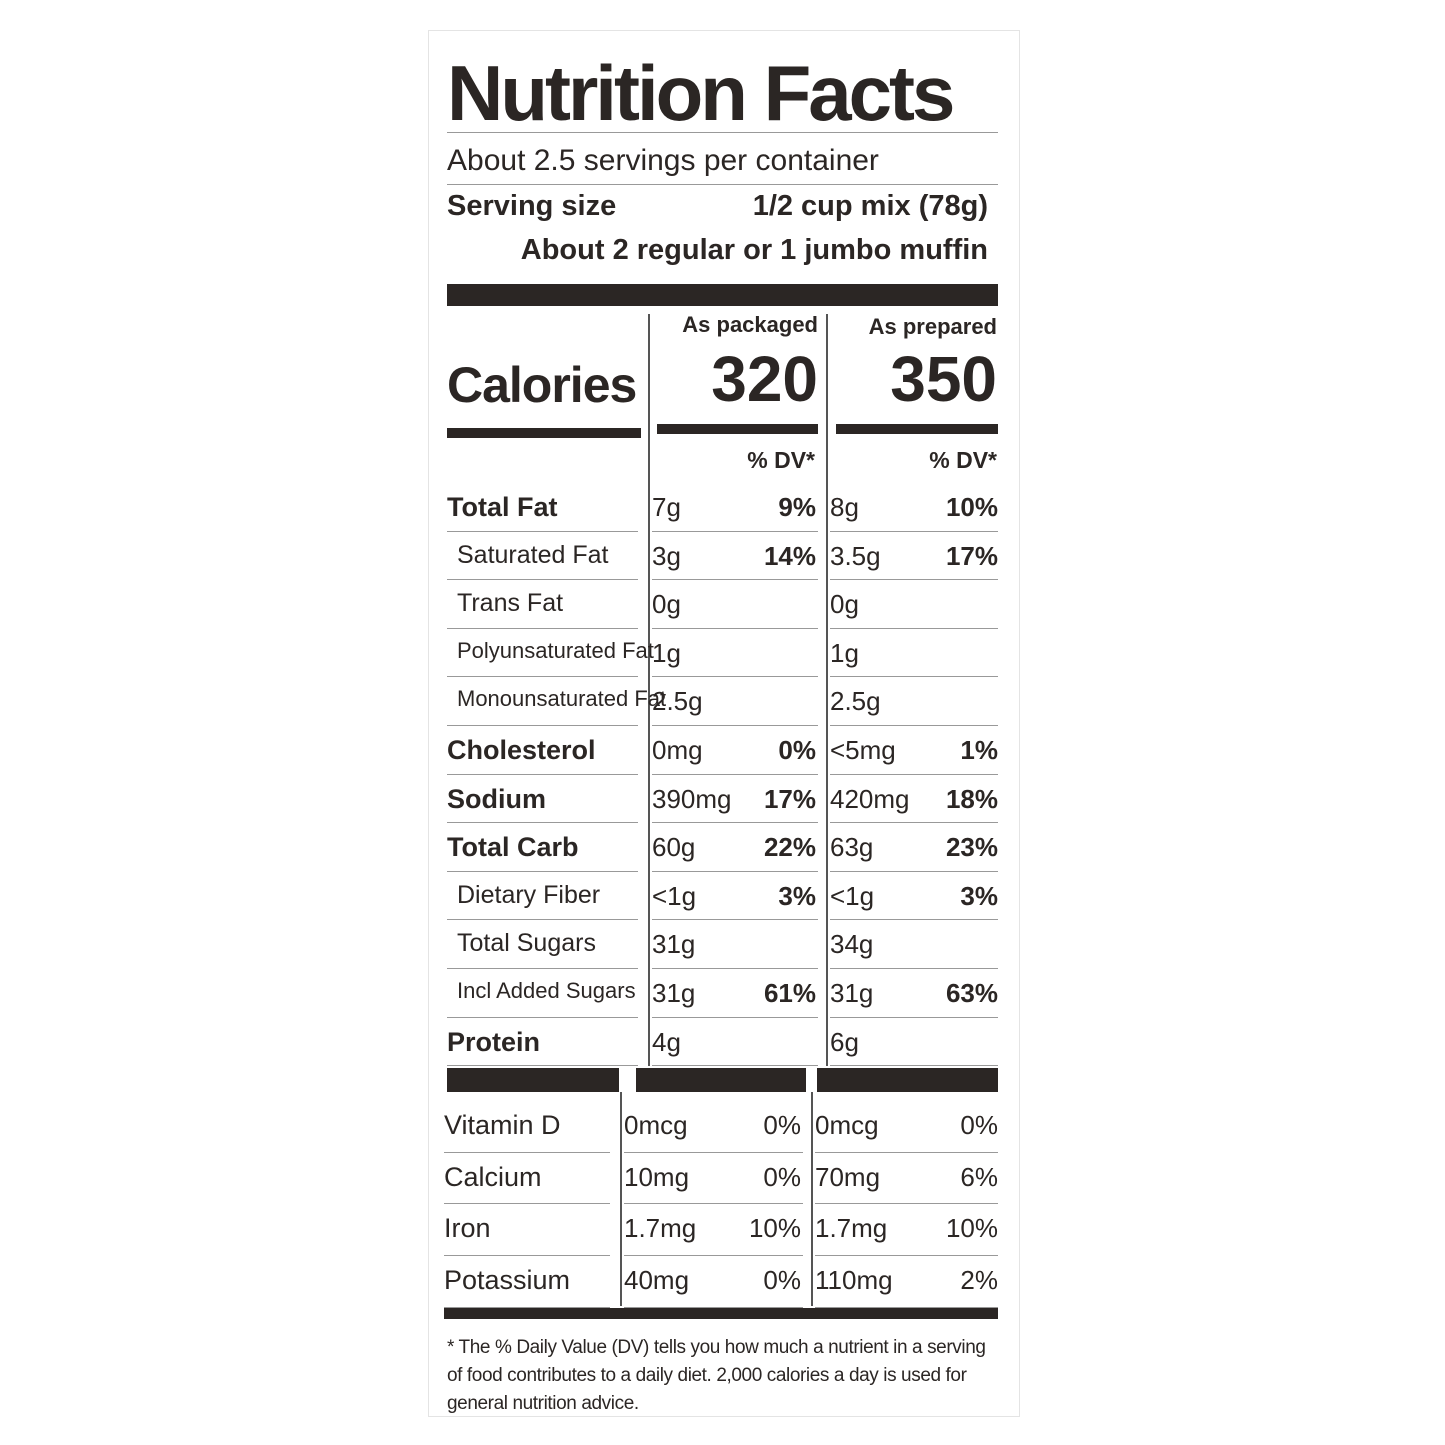  Describe the element at coordinates (555, 650) in the screenshot. I see `nutrient-name: Polyunsaturated Fat` at that location.